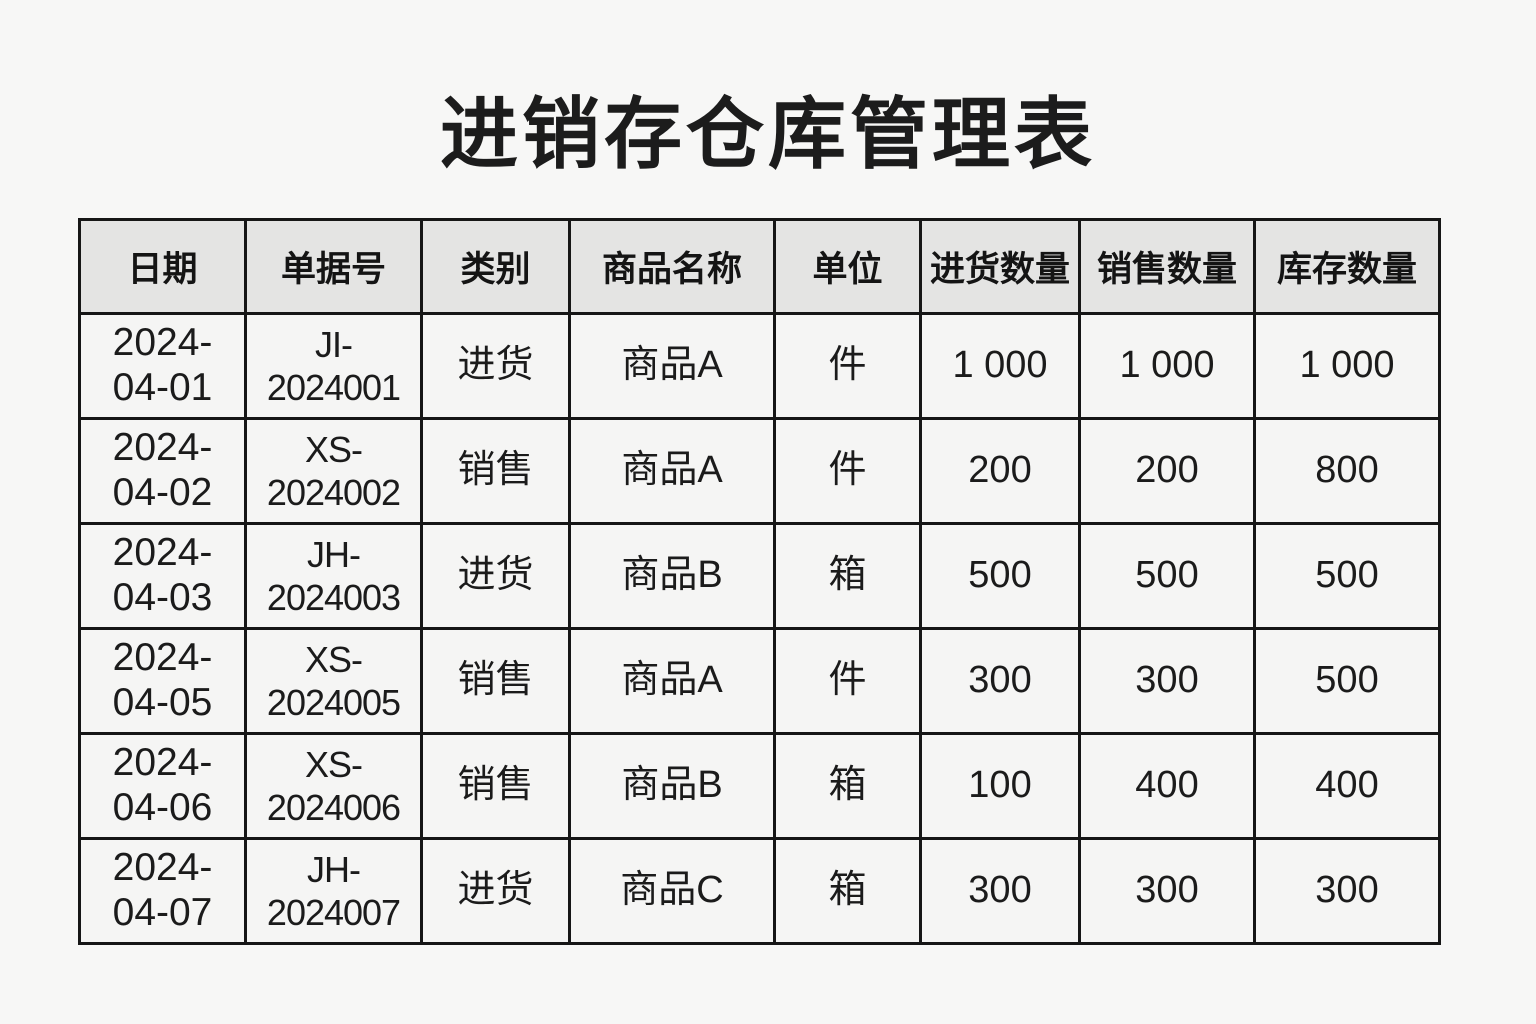 Image resolution: width=1536 pixels, height=1024 pixels. Describe the element at coordinates (1347, 471) in the screenshot. I see `cell-stock-qty: 800` at that location.